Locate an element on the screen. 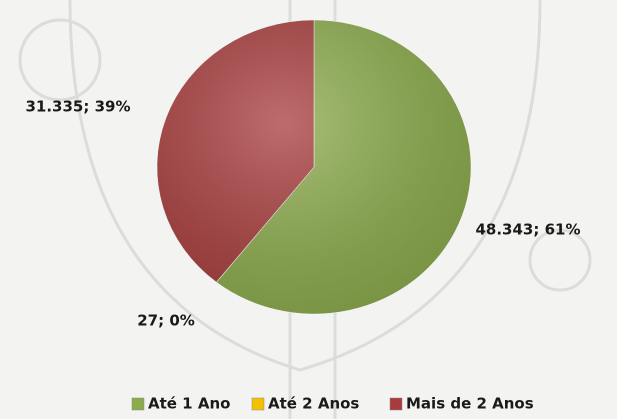 This screenshot has height=419, width=617. data-label: 27; 0% is located at coordinates (166, 321).